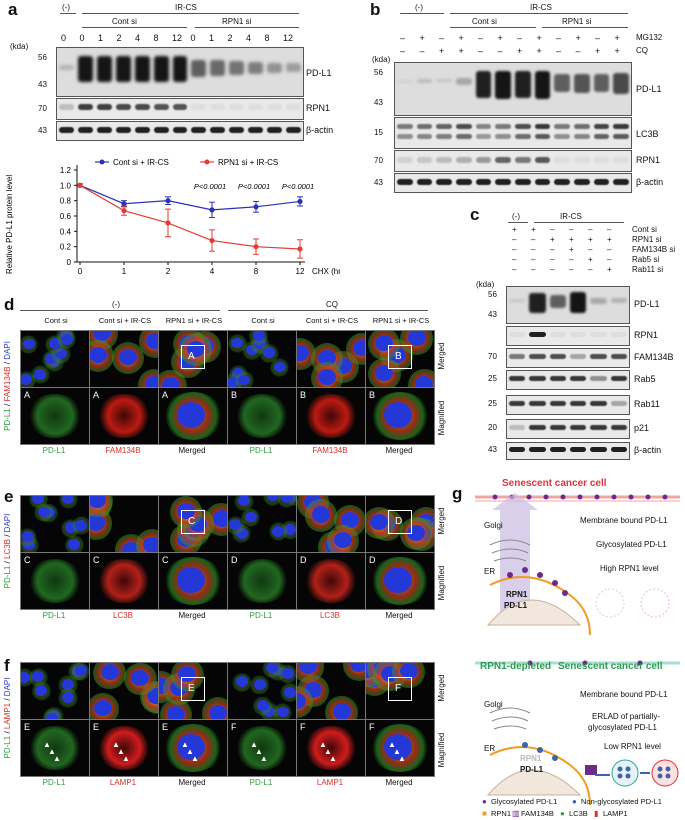 Image resolution: width=685 pixels, height=820 pixels. What do you see at coordinates (262, 691) in the screenshot?
I see `panel-f-image` at bounding box center [262, 691].